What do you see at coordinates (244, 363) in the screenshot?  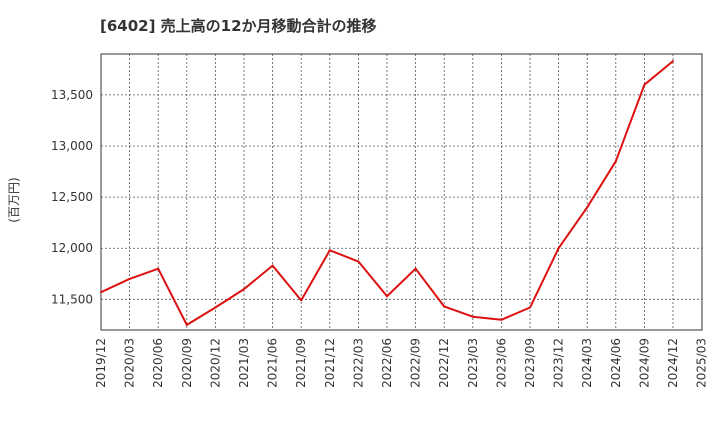 I see `x-tick-label: 2021/03` at bounding box center [244, 363].